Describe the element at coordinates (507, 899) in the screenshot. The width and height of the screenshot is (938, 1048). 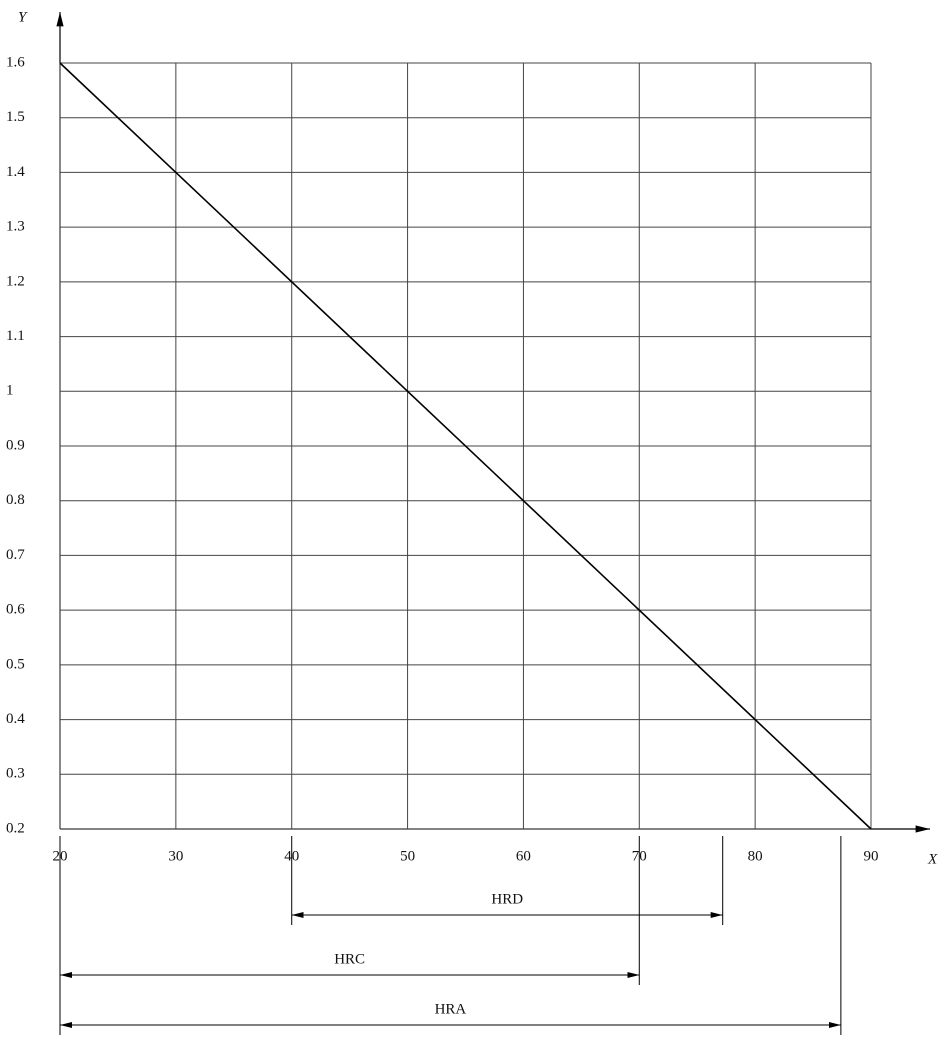
I see `range-label: HRD` at that location.